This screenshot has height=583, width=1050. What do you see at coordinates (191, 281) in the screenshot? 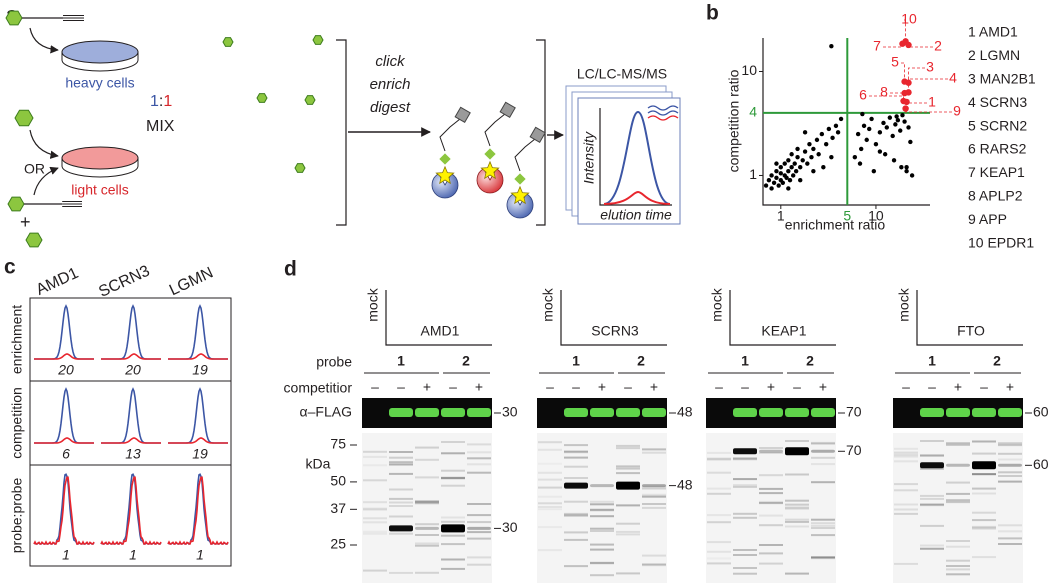
I see `column-label: LGMN` at bounding box center [191, 281].